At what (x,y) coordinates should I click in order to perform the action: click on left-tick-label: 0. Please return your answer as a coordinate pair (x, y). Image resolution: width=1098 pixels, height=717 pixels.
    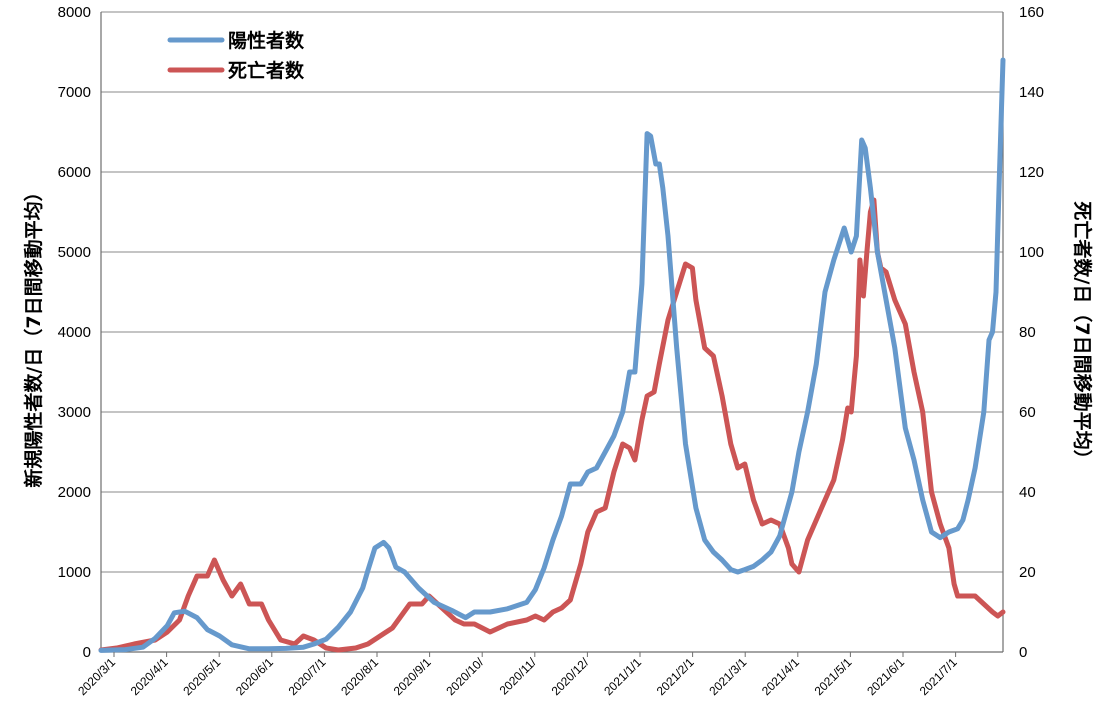
    Looking at the image, I should click on (87, 652).